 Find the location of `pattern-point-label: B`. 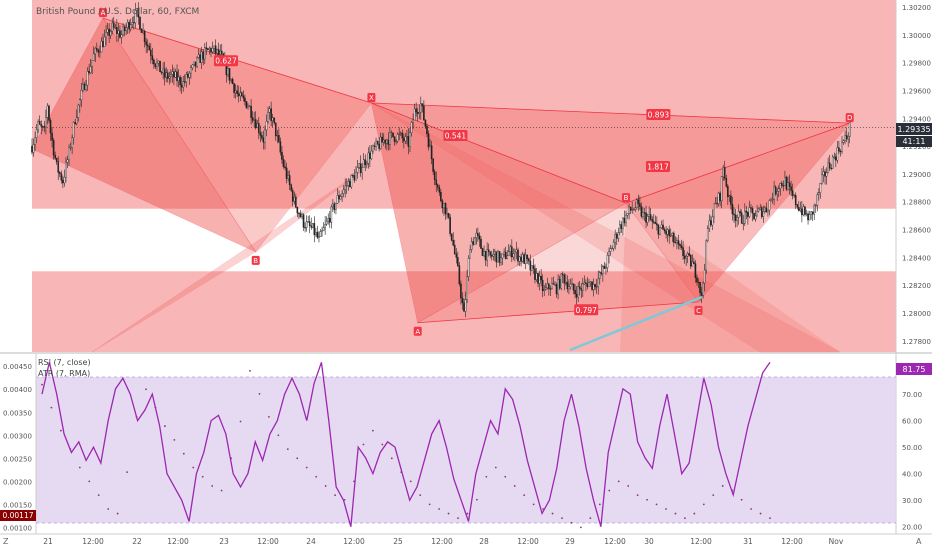

pattern-point-label: B is located at coordinates (255, 260).